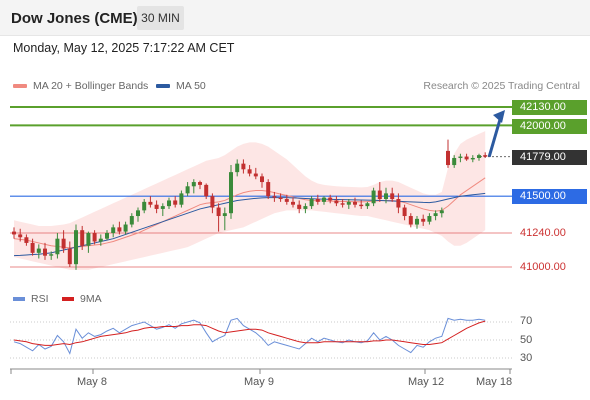 This screenshot has height=400, width=590. I want to click on legend-ma50-swatch, so click(163, 86).